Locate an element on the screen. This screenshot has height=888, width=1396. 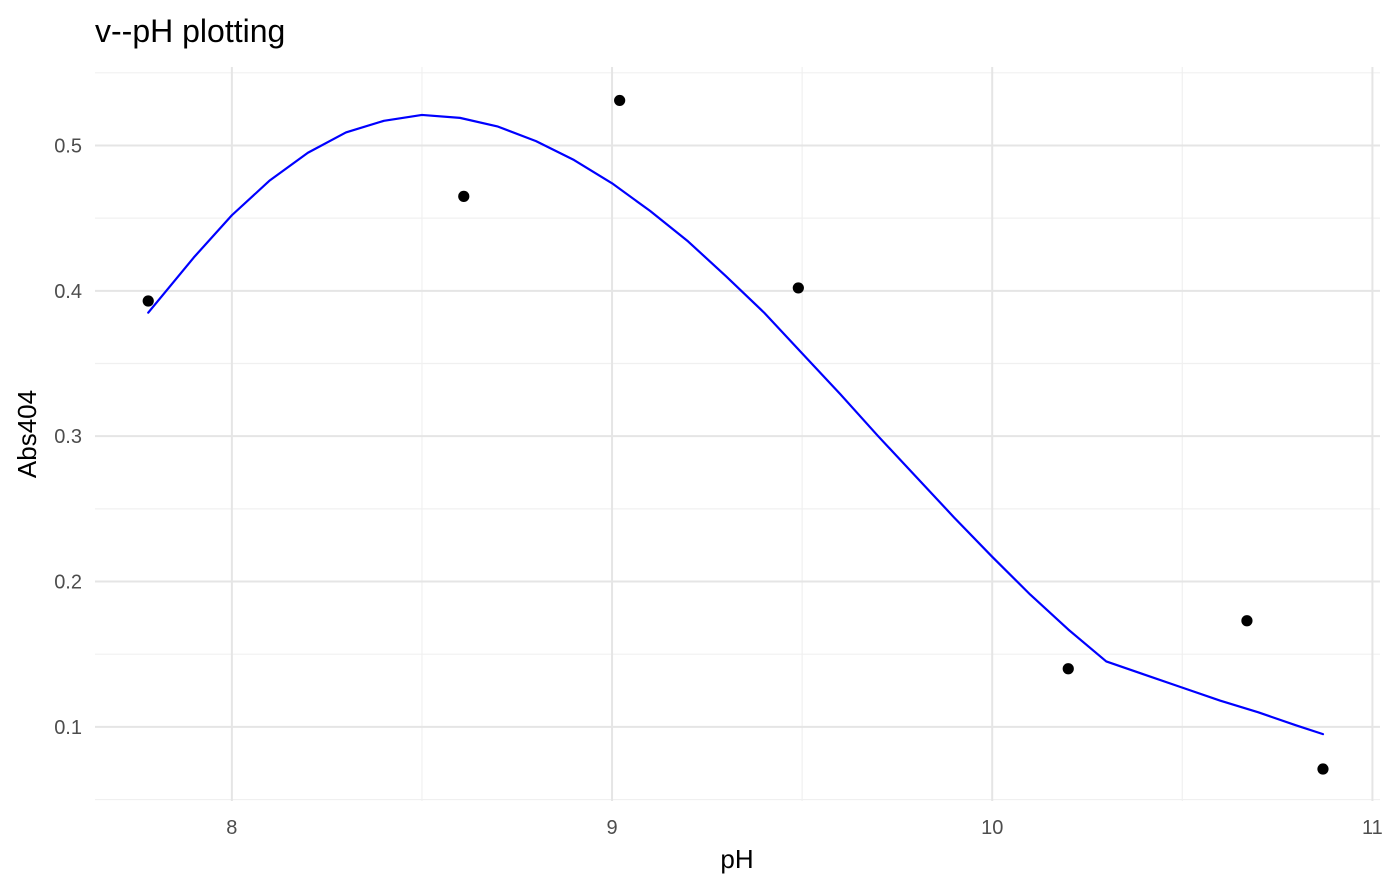
x-axis-title: pH is located at coordinates (736, 859).